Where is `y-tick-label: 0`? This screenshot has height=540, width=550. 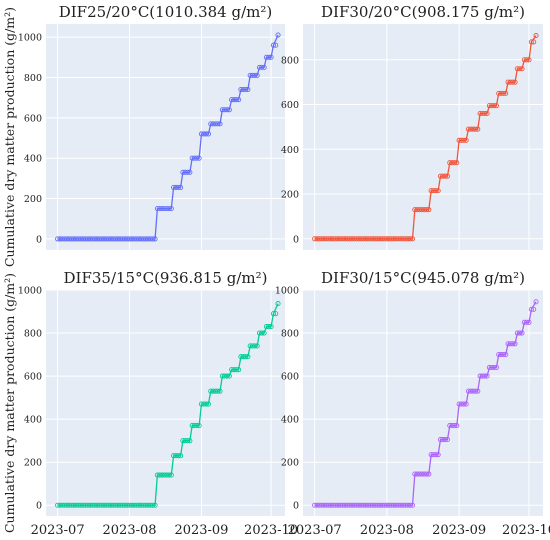 y-tick-label: 0 is located at coordinates (39, 506).